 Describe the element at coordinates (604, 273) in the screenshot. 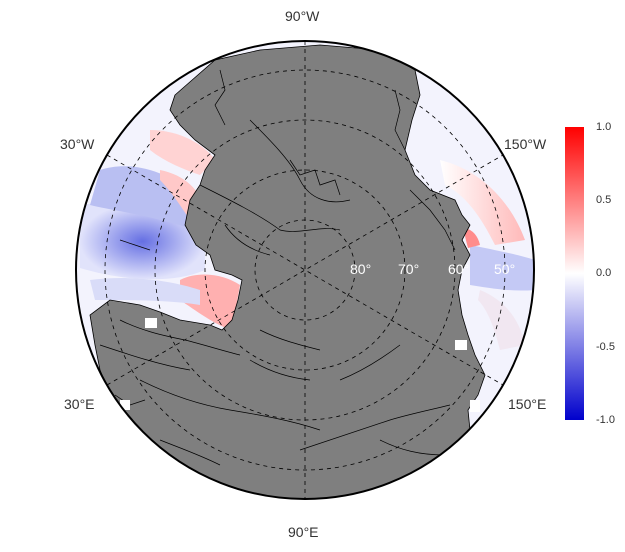

I see `colorbar-tick-0-0: 0.0` at that location.